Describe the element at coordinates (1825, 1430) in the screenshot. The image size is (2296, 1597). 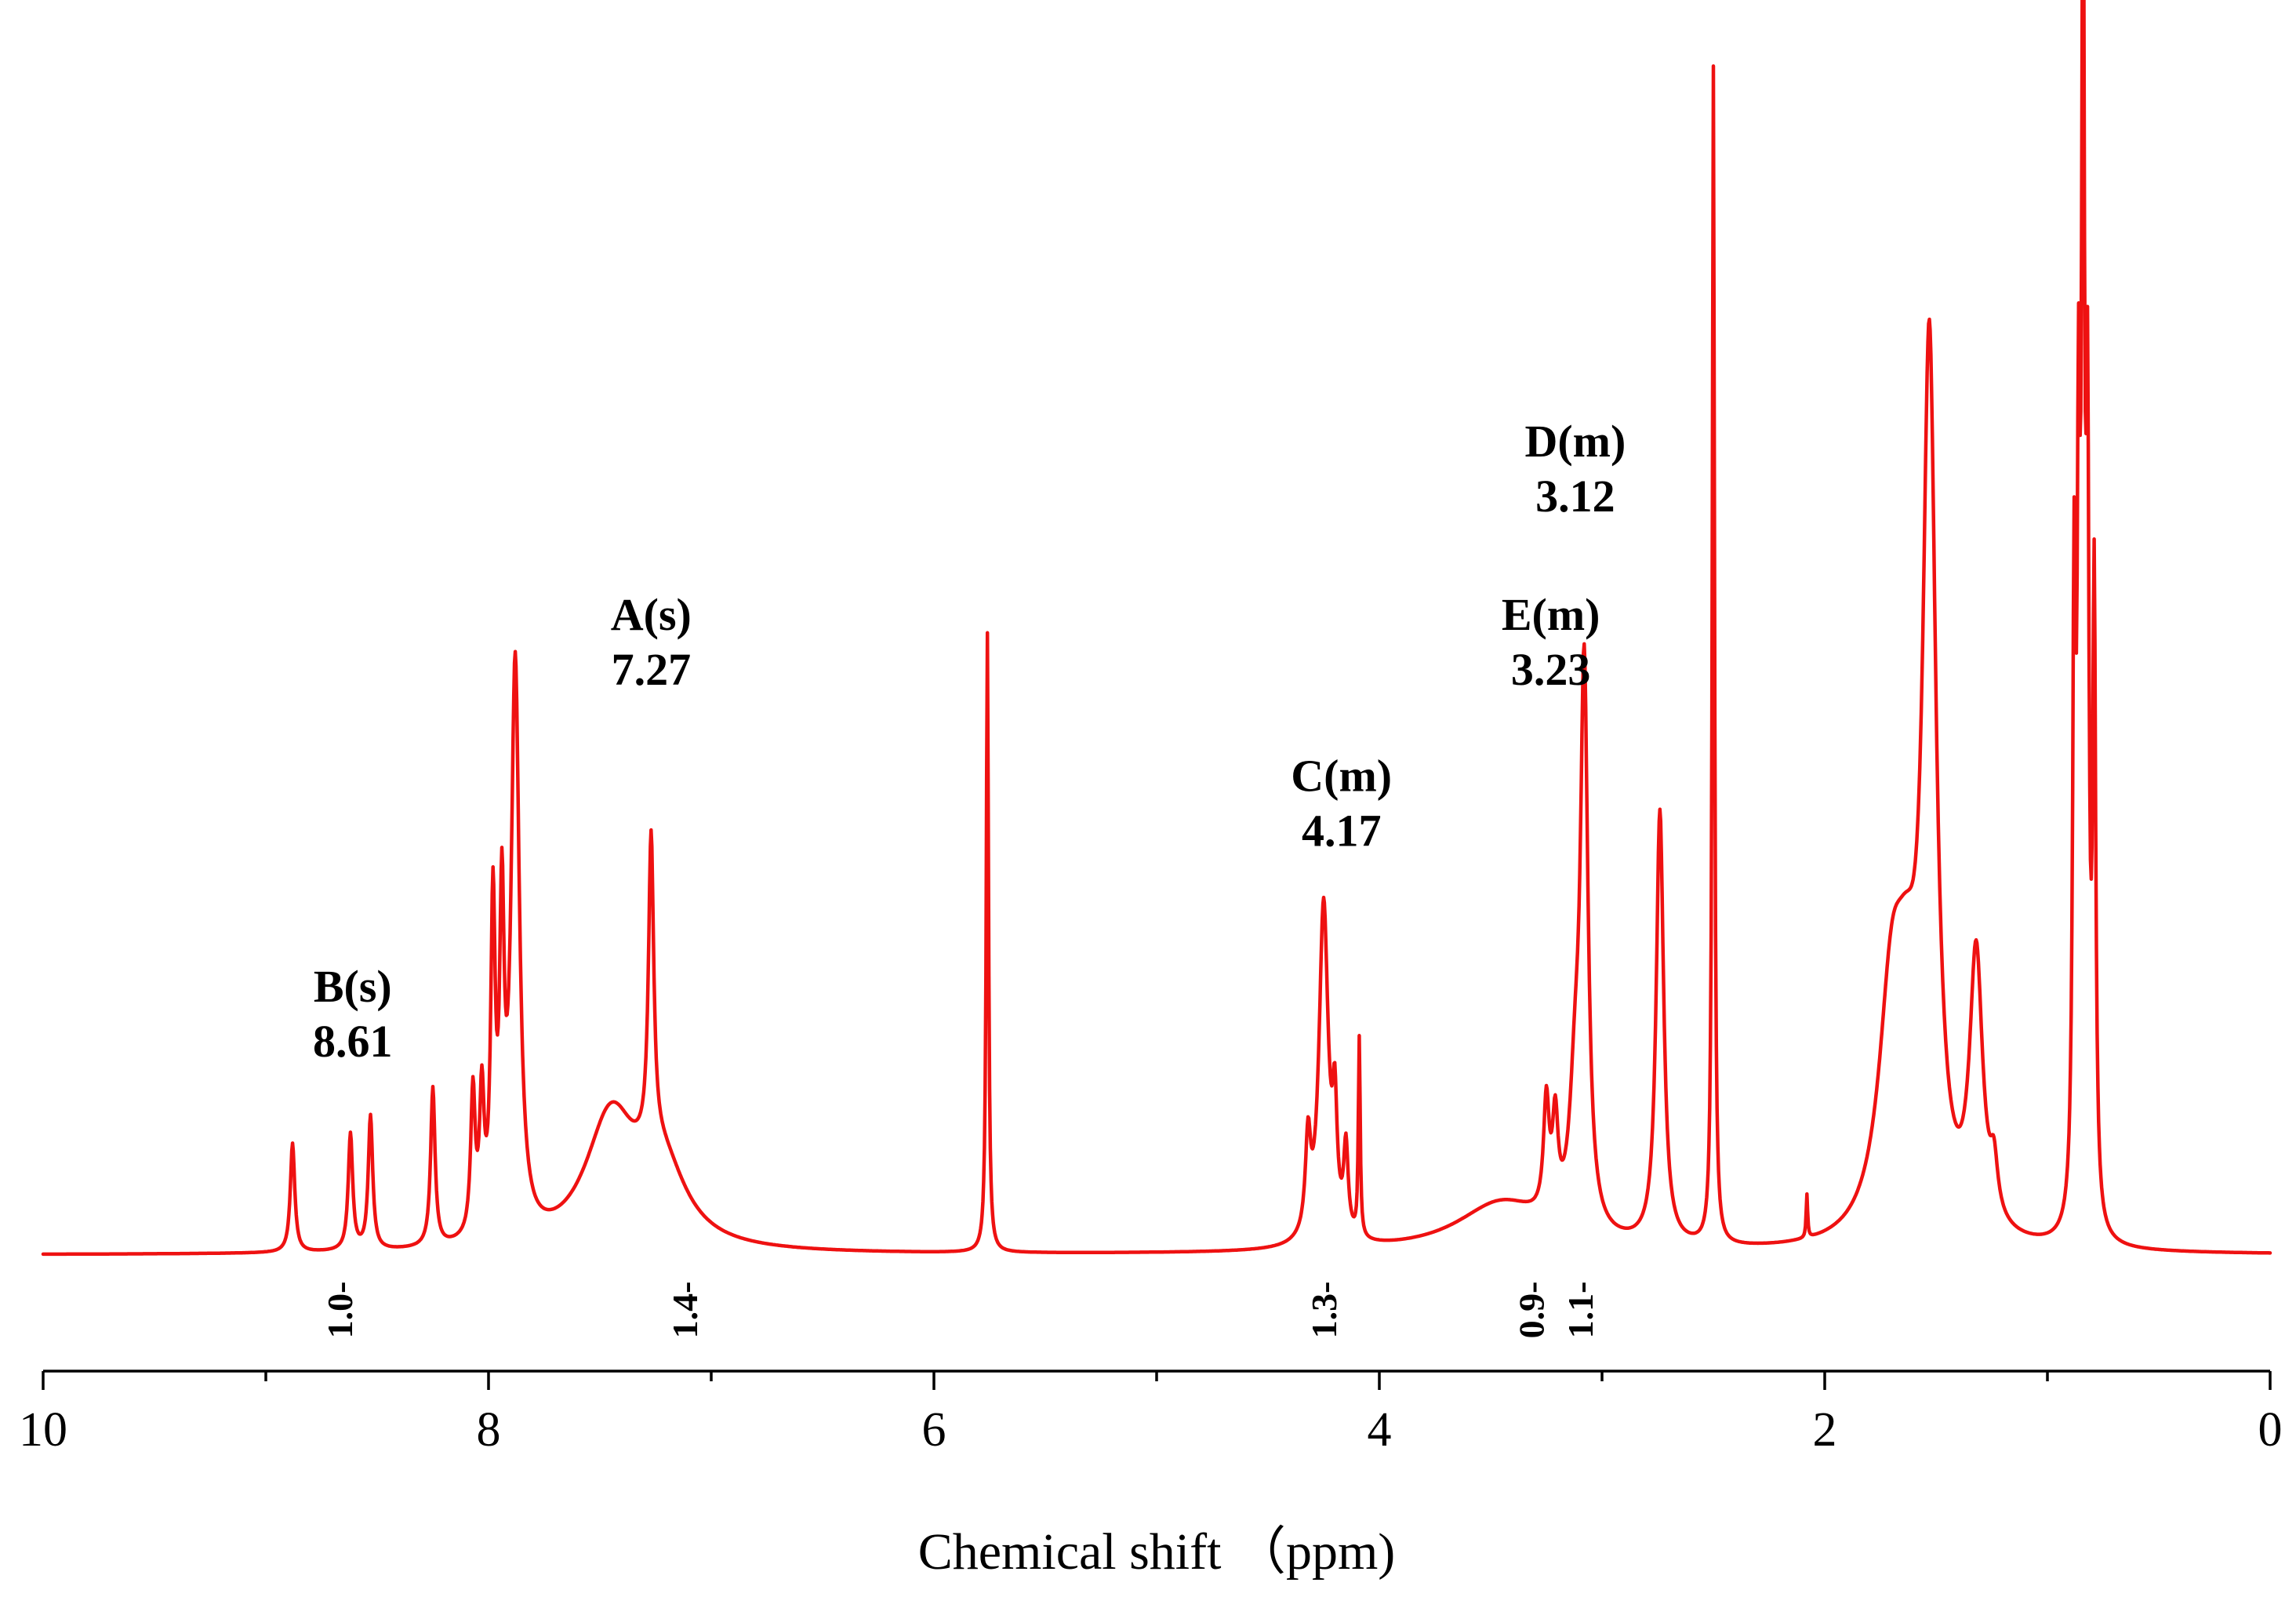
I see `tick-label-2: 2` at that location.